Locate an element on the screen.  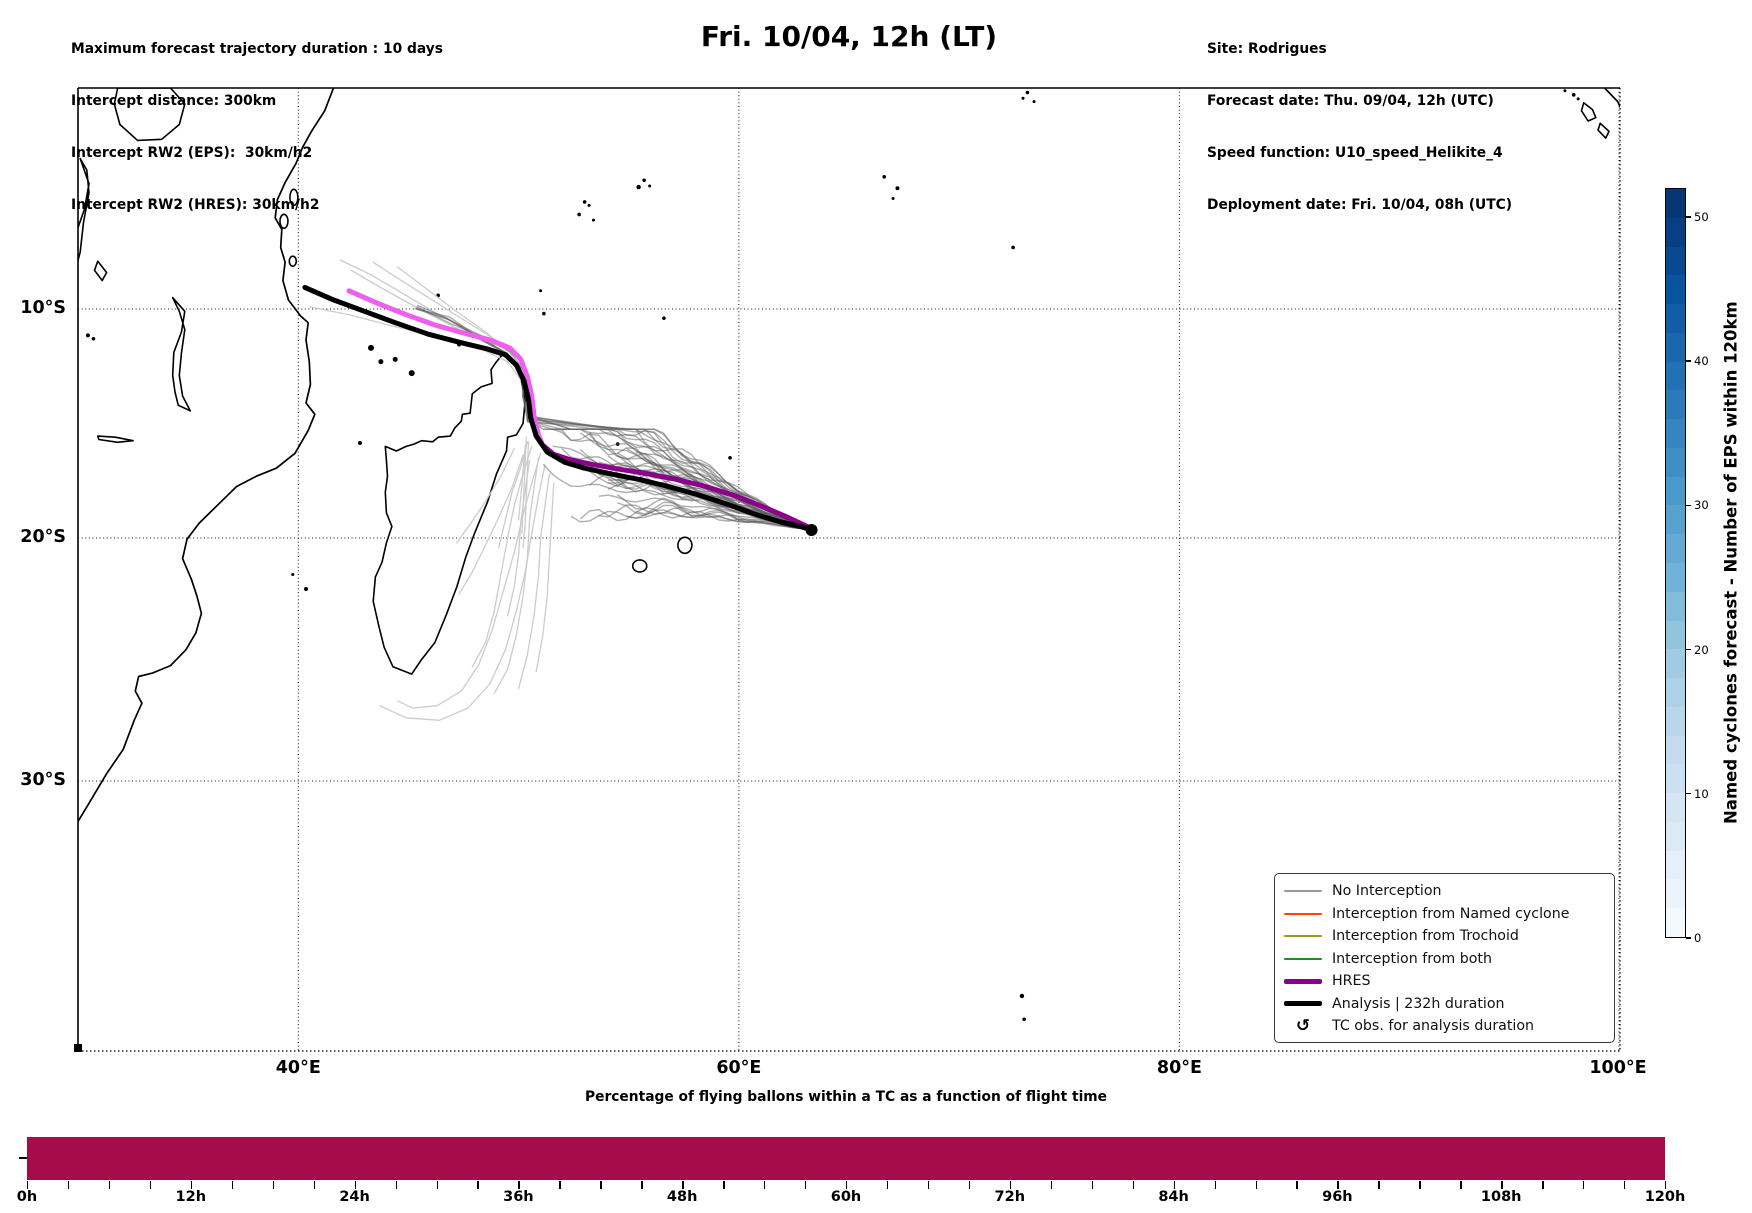
header-left-line: Intercept distance: 300km is located at coordinates (174, 101).